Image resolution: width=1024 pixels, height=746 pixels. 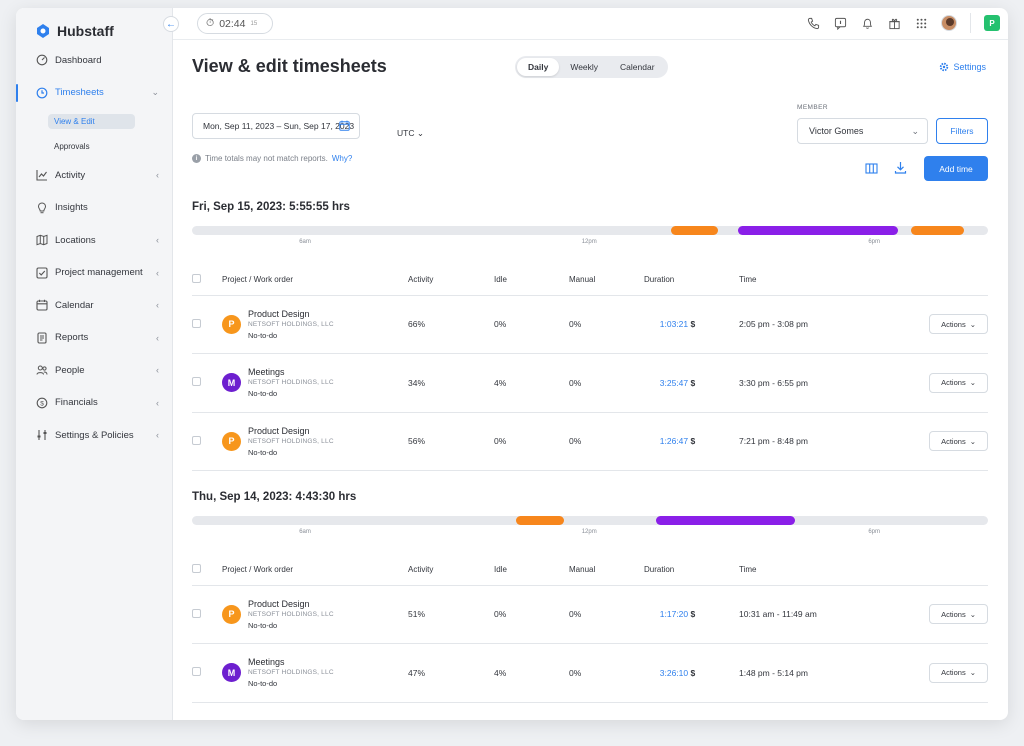 What do you see at coordinates (451, 441) in the screenshot?
I see `activity-value: 56%` at bounding box center [451, 441].